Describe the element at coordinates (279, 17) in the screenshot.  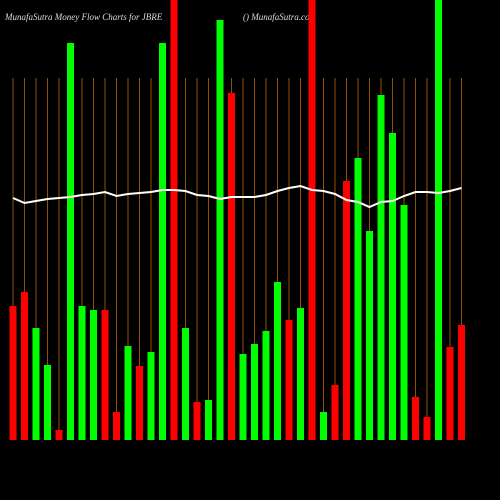
I see `chart-subtitle: () MunafaSutra.com` at that location.